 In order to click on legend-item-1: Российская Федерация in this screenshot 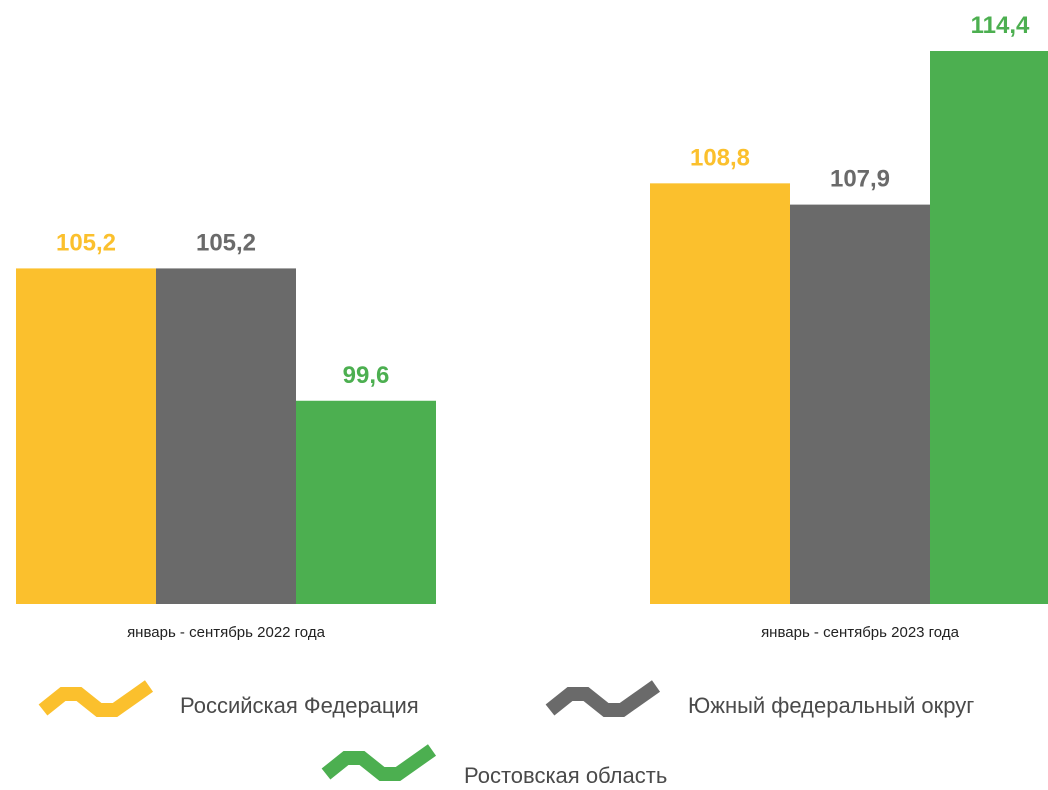, I will do `click(228, 699)`.